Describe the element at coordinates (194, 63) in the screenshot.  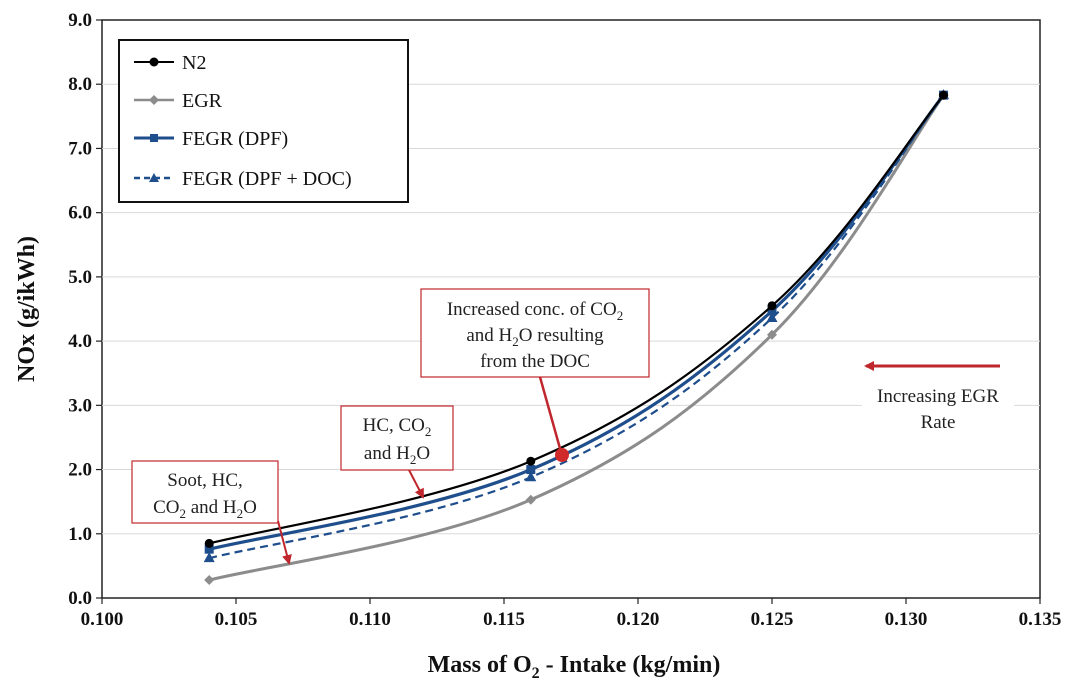
I see `legend-label-n2: N2` at that location.